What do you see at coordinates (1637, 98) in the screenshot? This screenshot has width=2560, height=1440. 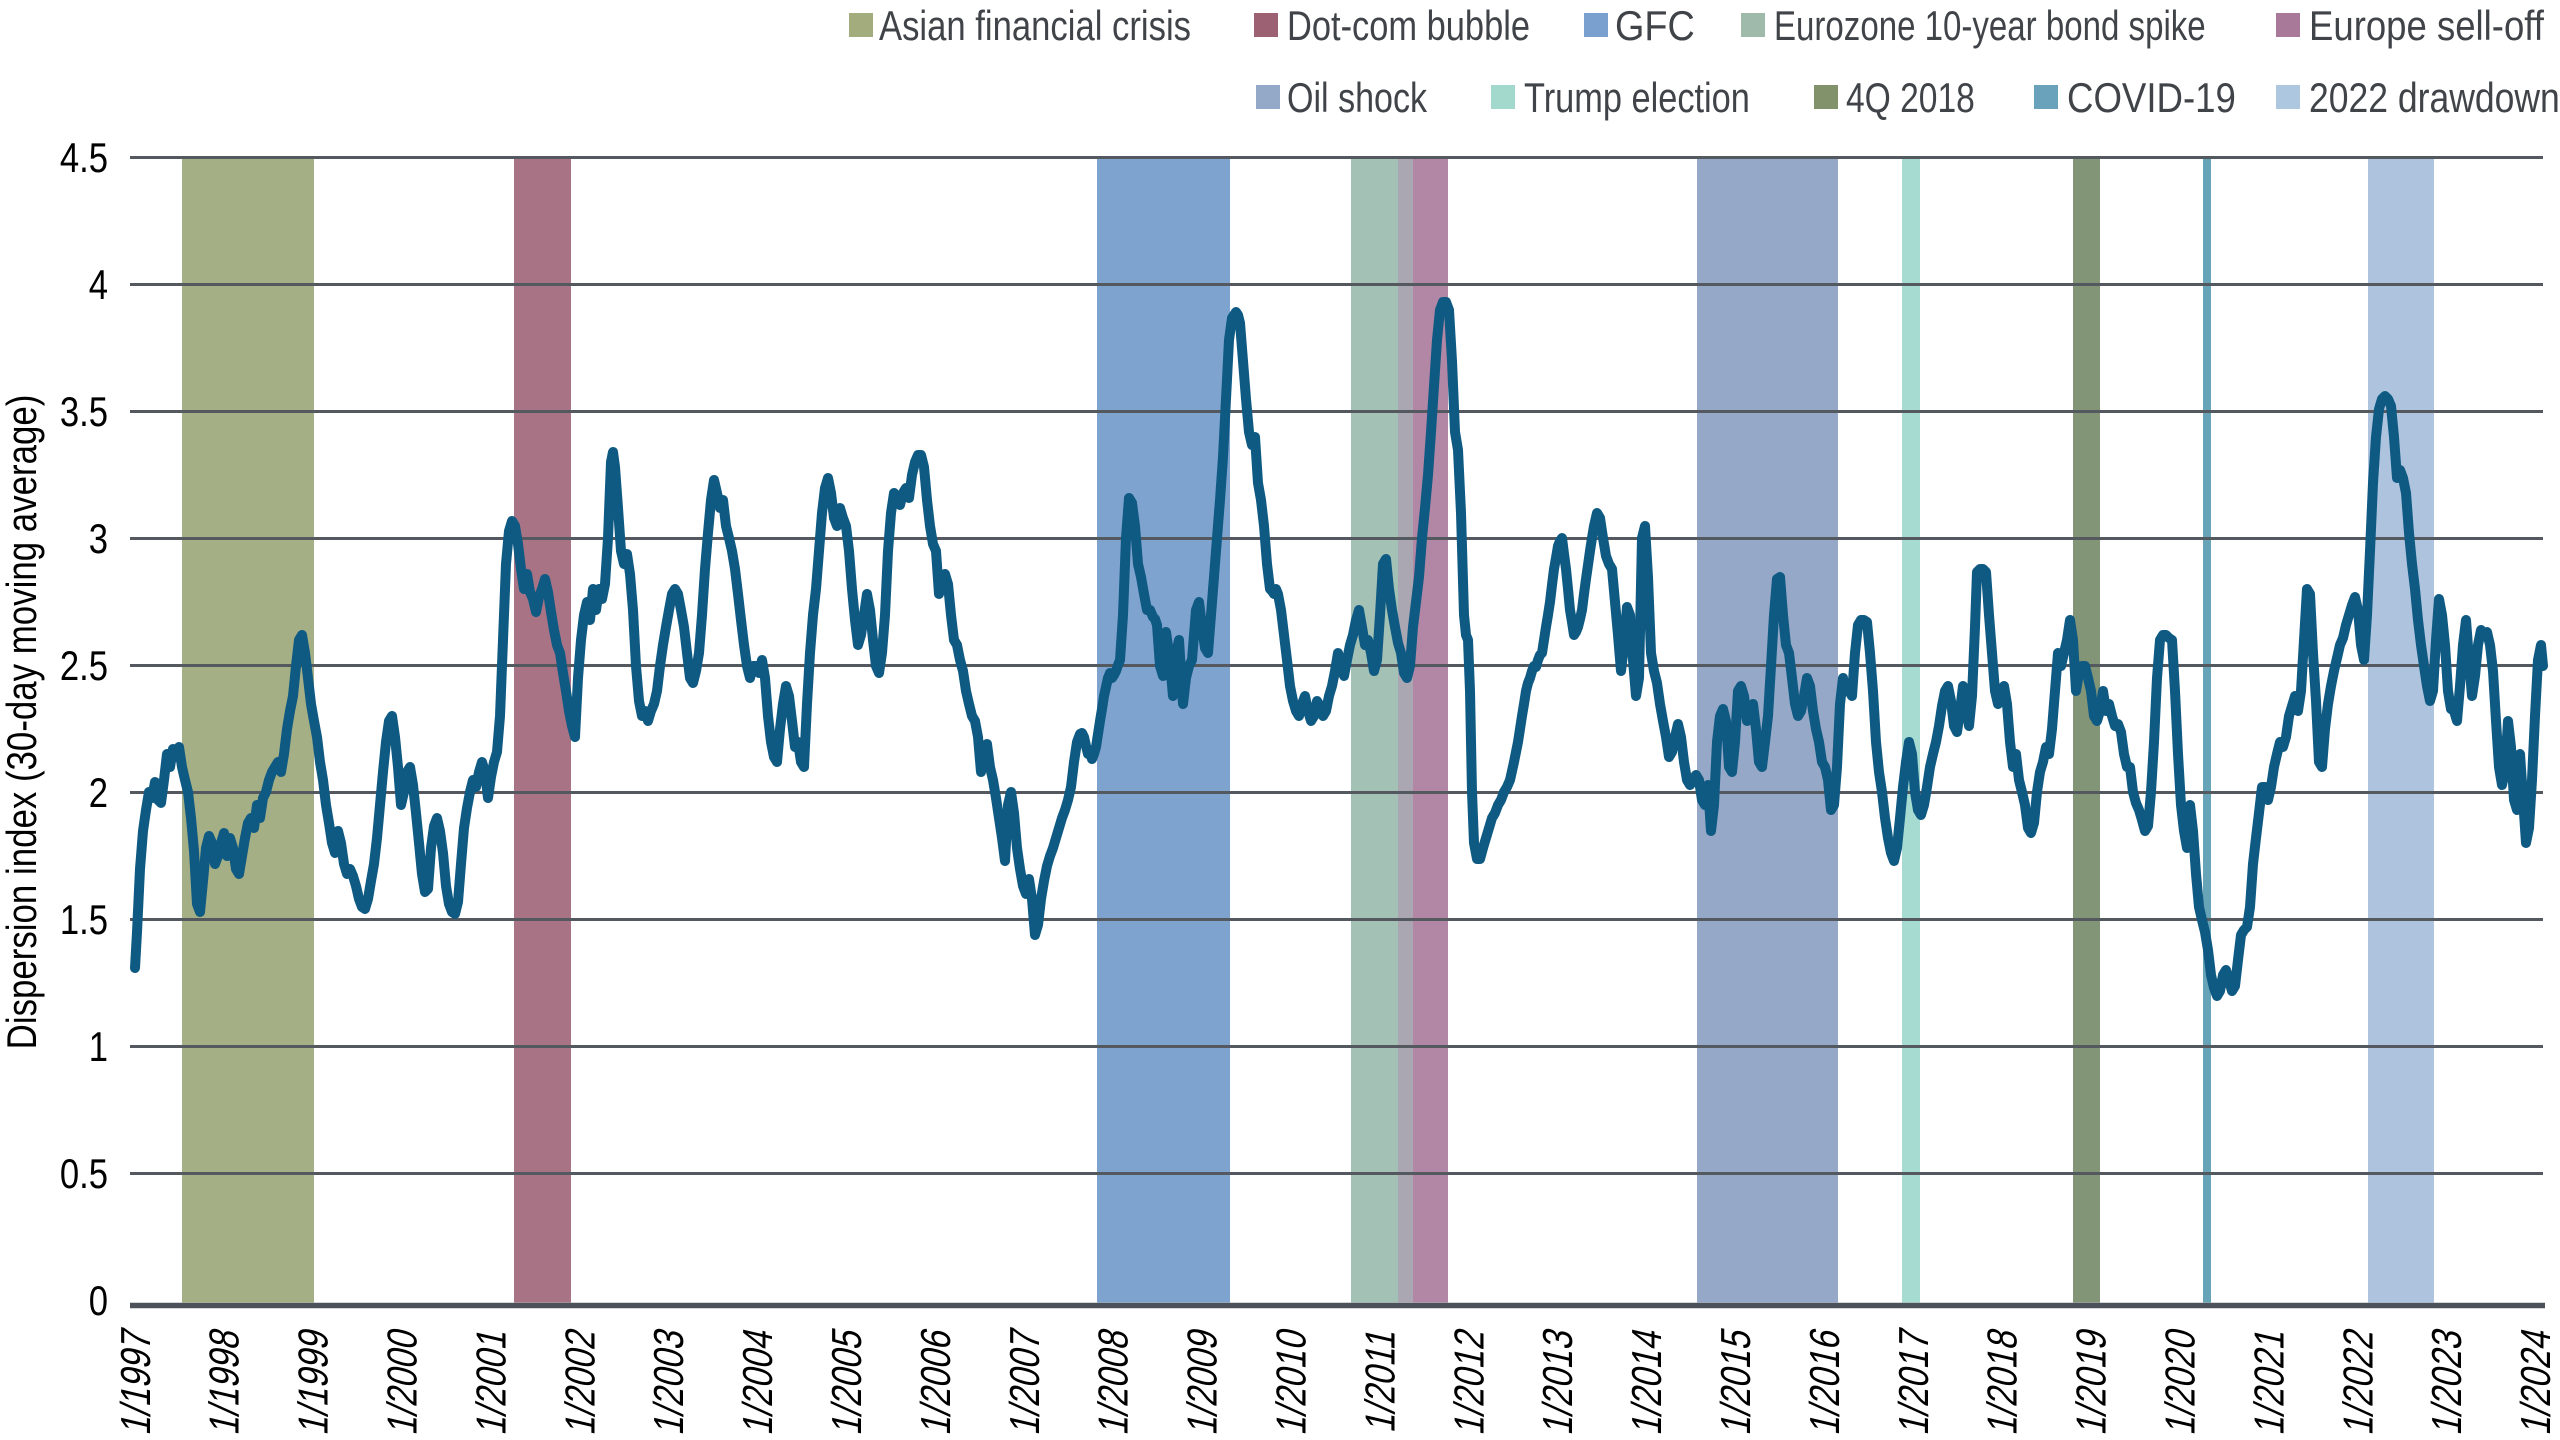 I see `svg-text: Trump election` at bounding box center [1637, 98].